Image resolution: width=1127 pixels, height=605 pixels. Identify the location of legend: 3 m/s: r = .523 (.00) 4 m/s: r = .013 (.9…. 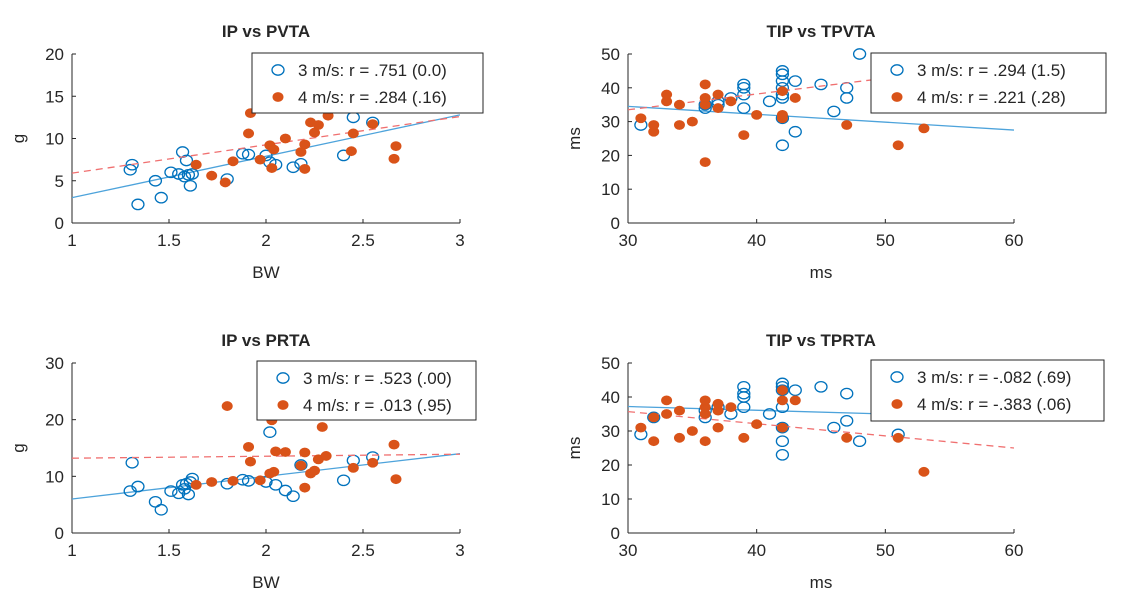
(366, 390).